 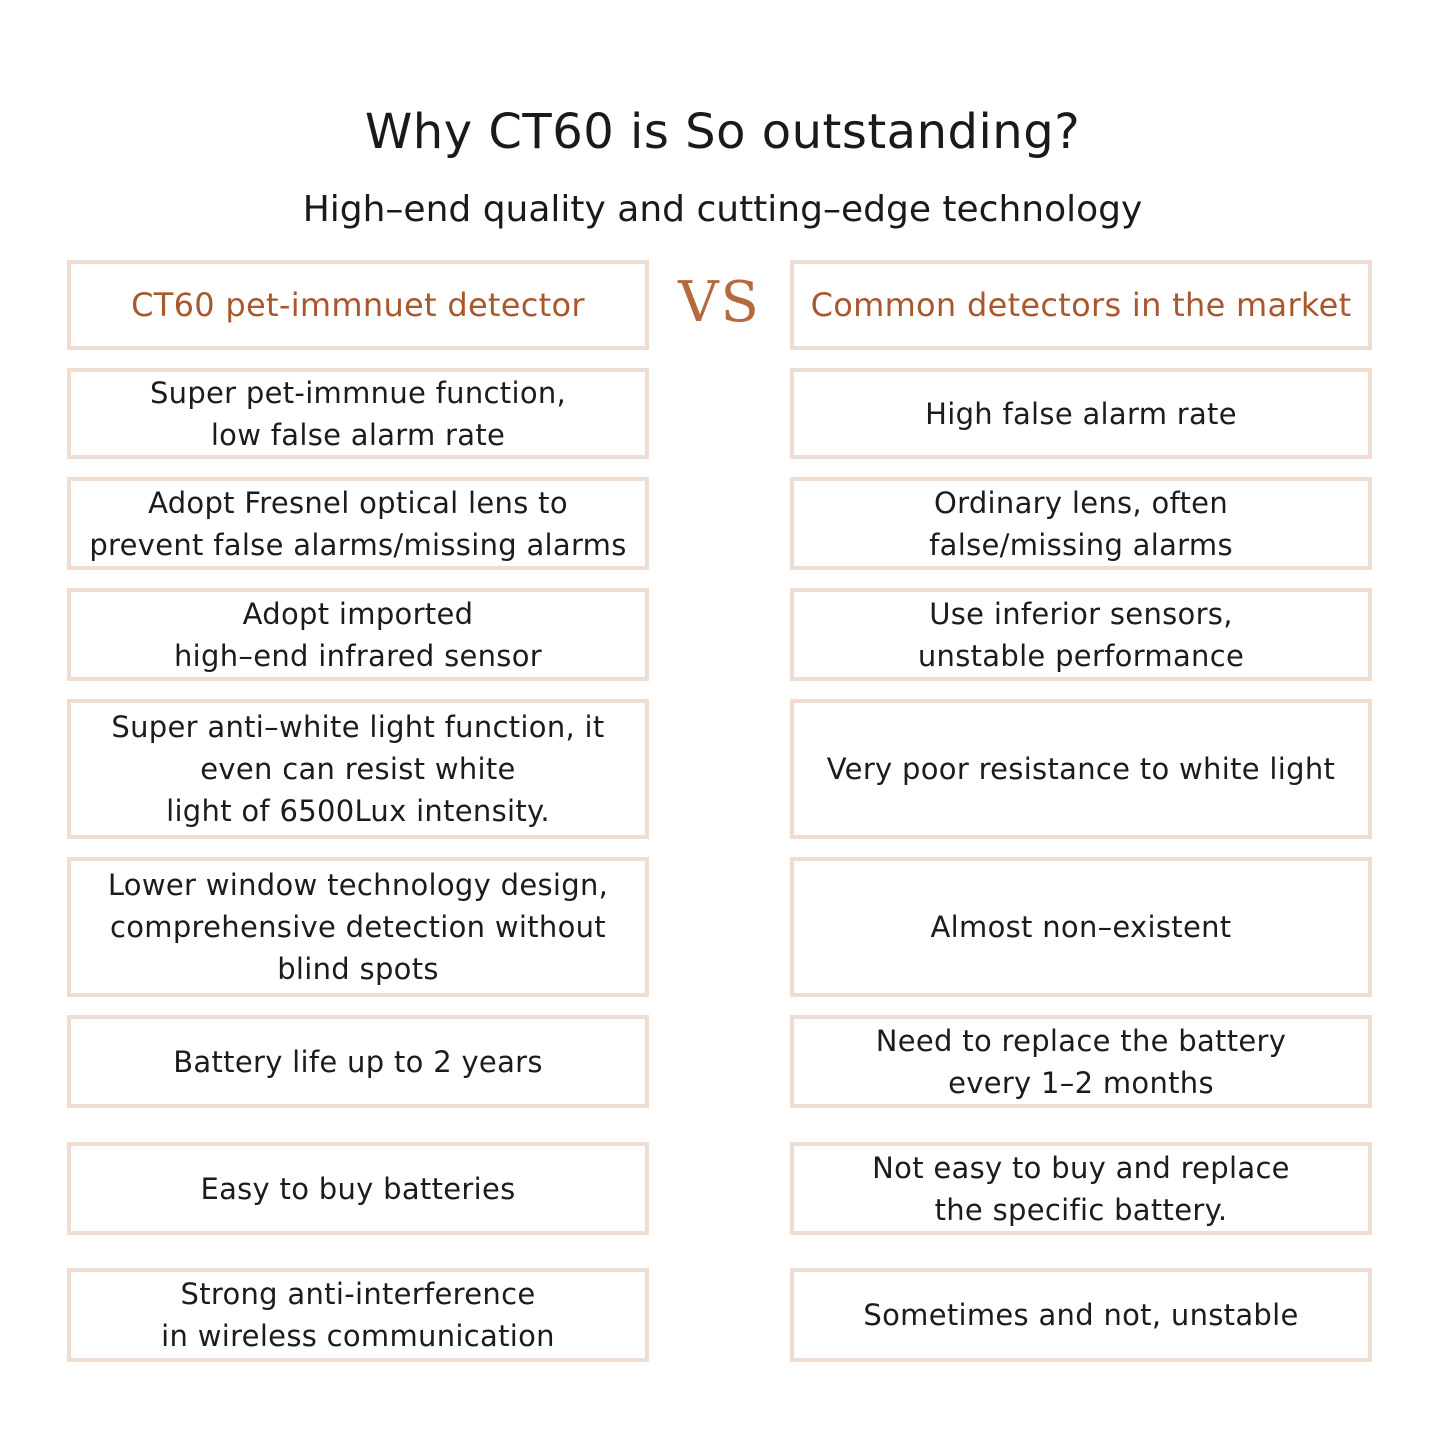 I want to click on page-title: Why CT60 is So outstanding?, so click(x=722, y=132).